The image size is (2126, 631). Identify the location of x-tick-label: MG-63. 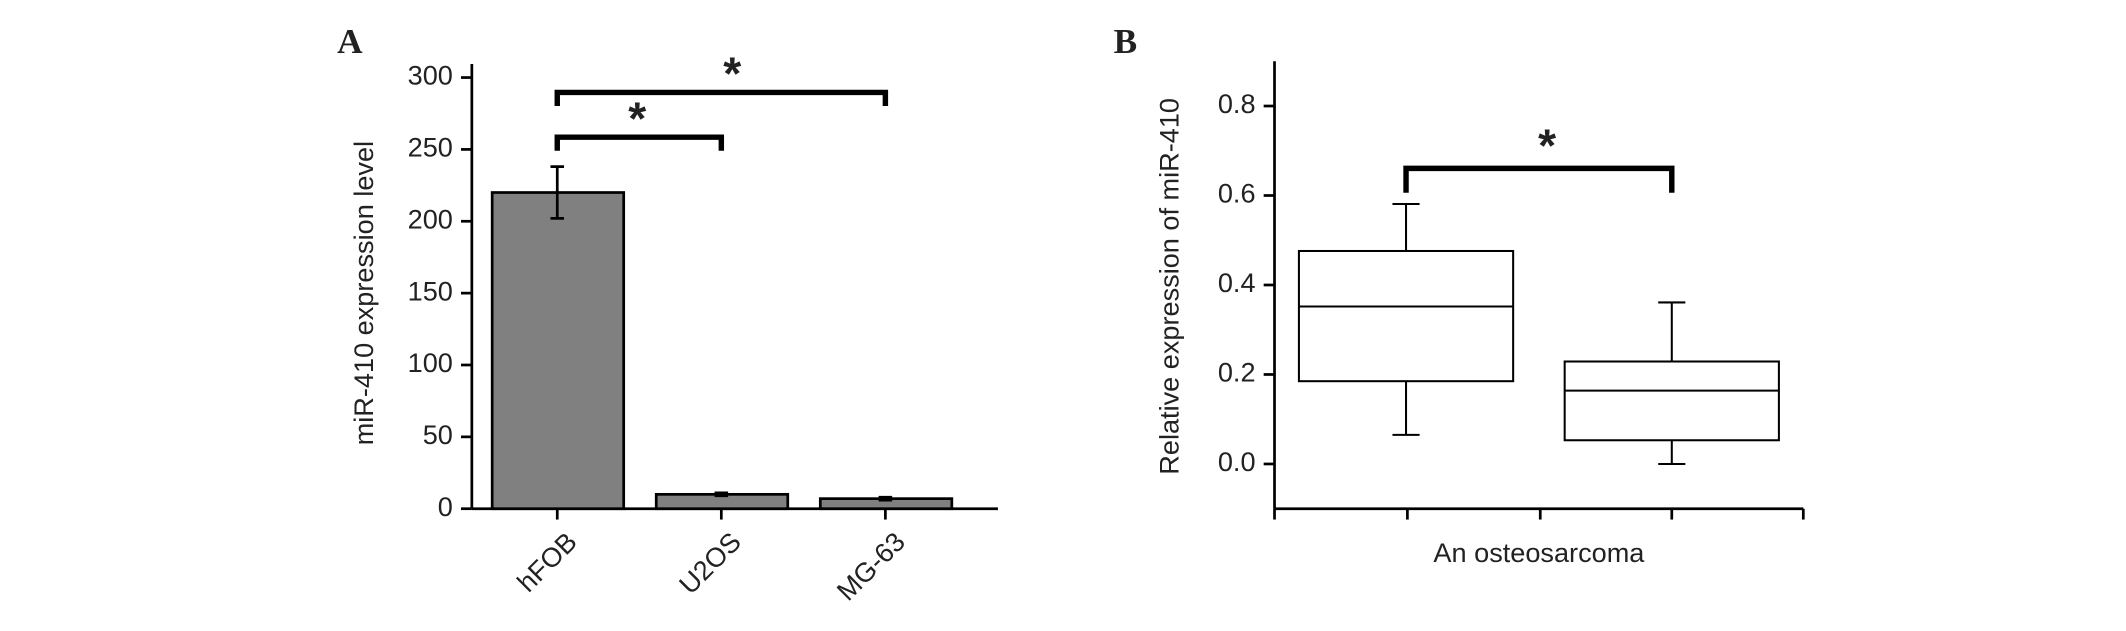
(870, 566).